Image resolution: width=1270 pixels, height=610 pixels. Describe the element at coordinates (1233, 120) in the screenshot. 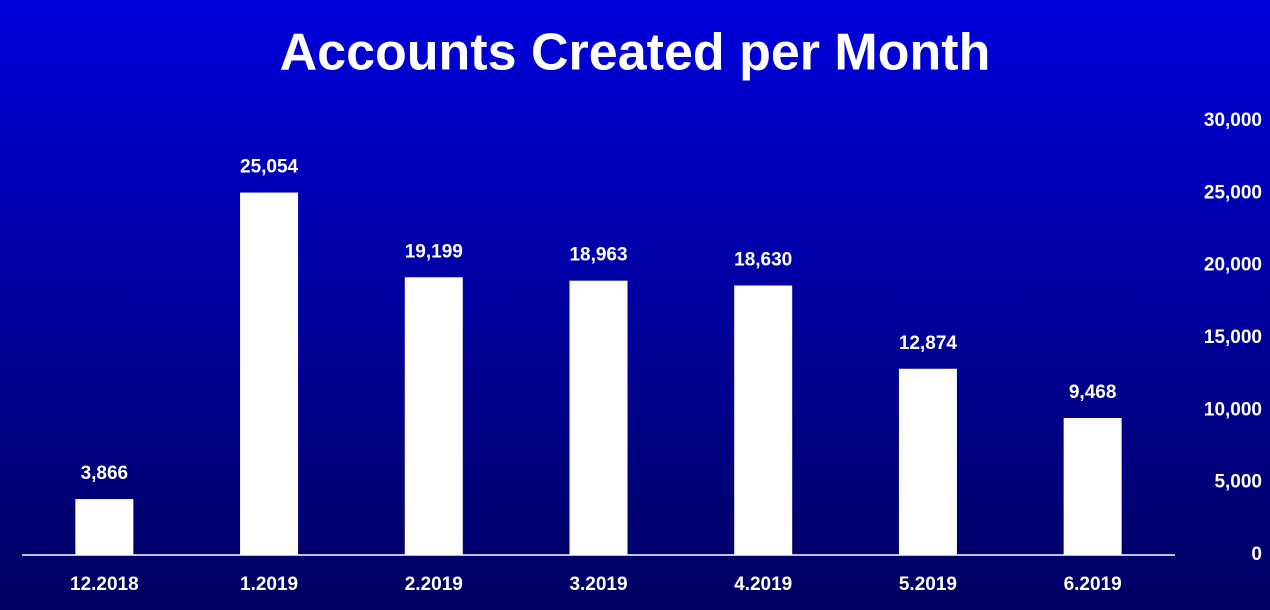

I see `y-tick-label: 30,000` at that location.